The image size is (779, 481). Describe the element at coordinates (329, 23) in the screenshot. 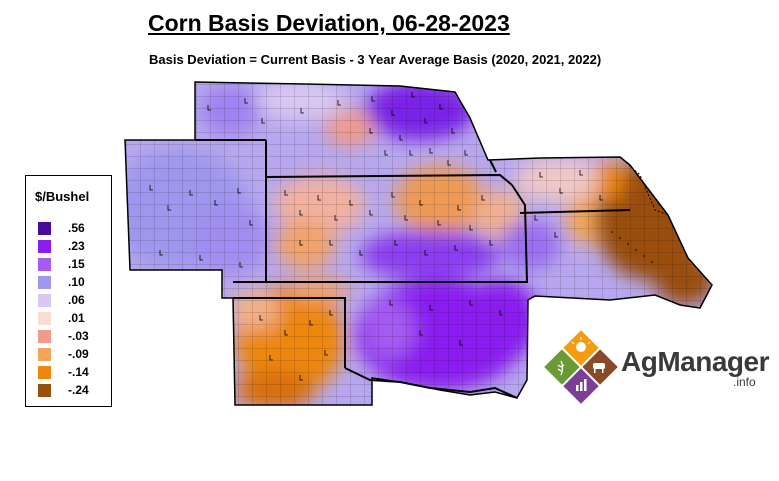

I see `page-title: Corn Basis Deviation, 06-28-2023` at that location.